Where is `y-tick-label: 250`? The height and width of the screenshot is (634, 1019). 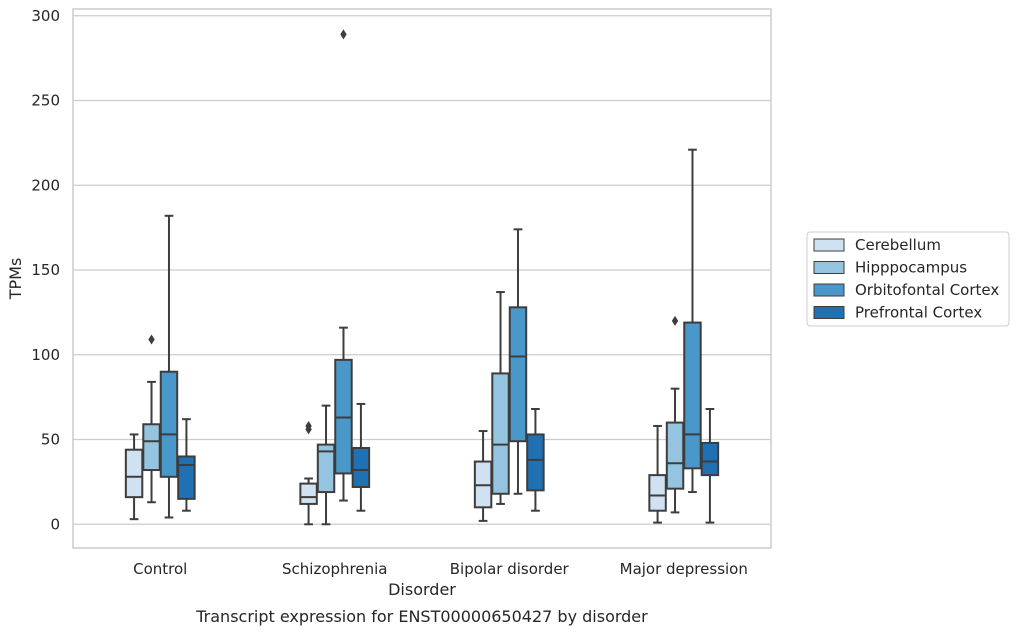 y-tick-label: 250 is located at coordinates (45, 101).